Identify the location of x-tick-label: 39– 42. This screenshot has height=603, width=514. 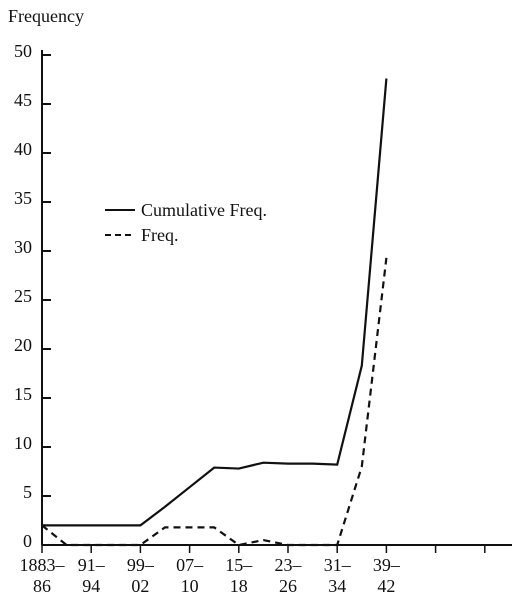
(386, 575).